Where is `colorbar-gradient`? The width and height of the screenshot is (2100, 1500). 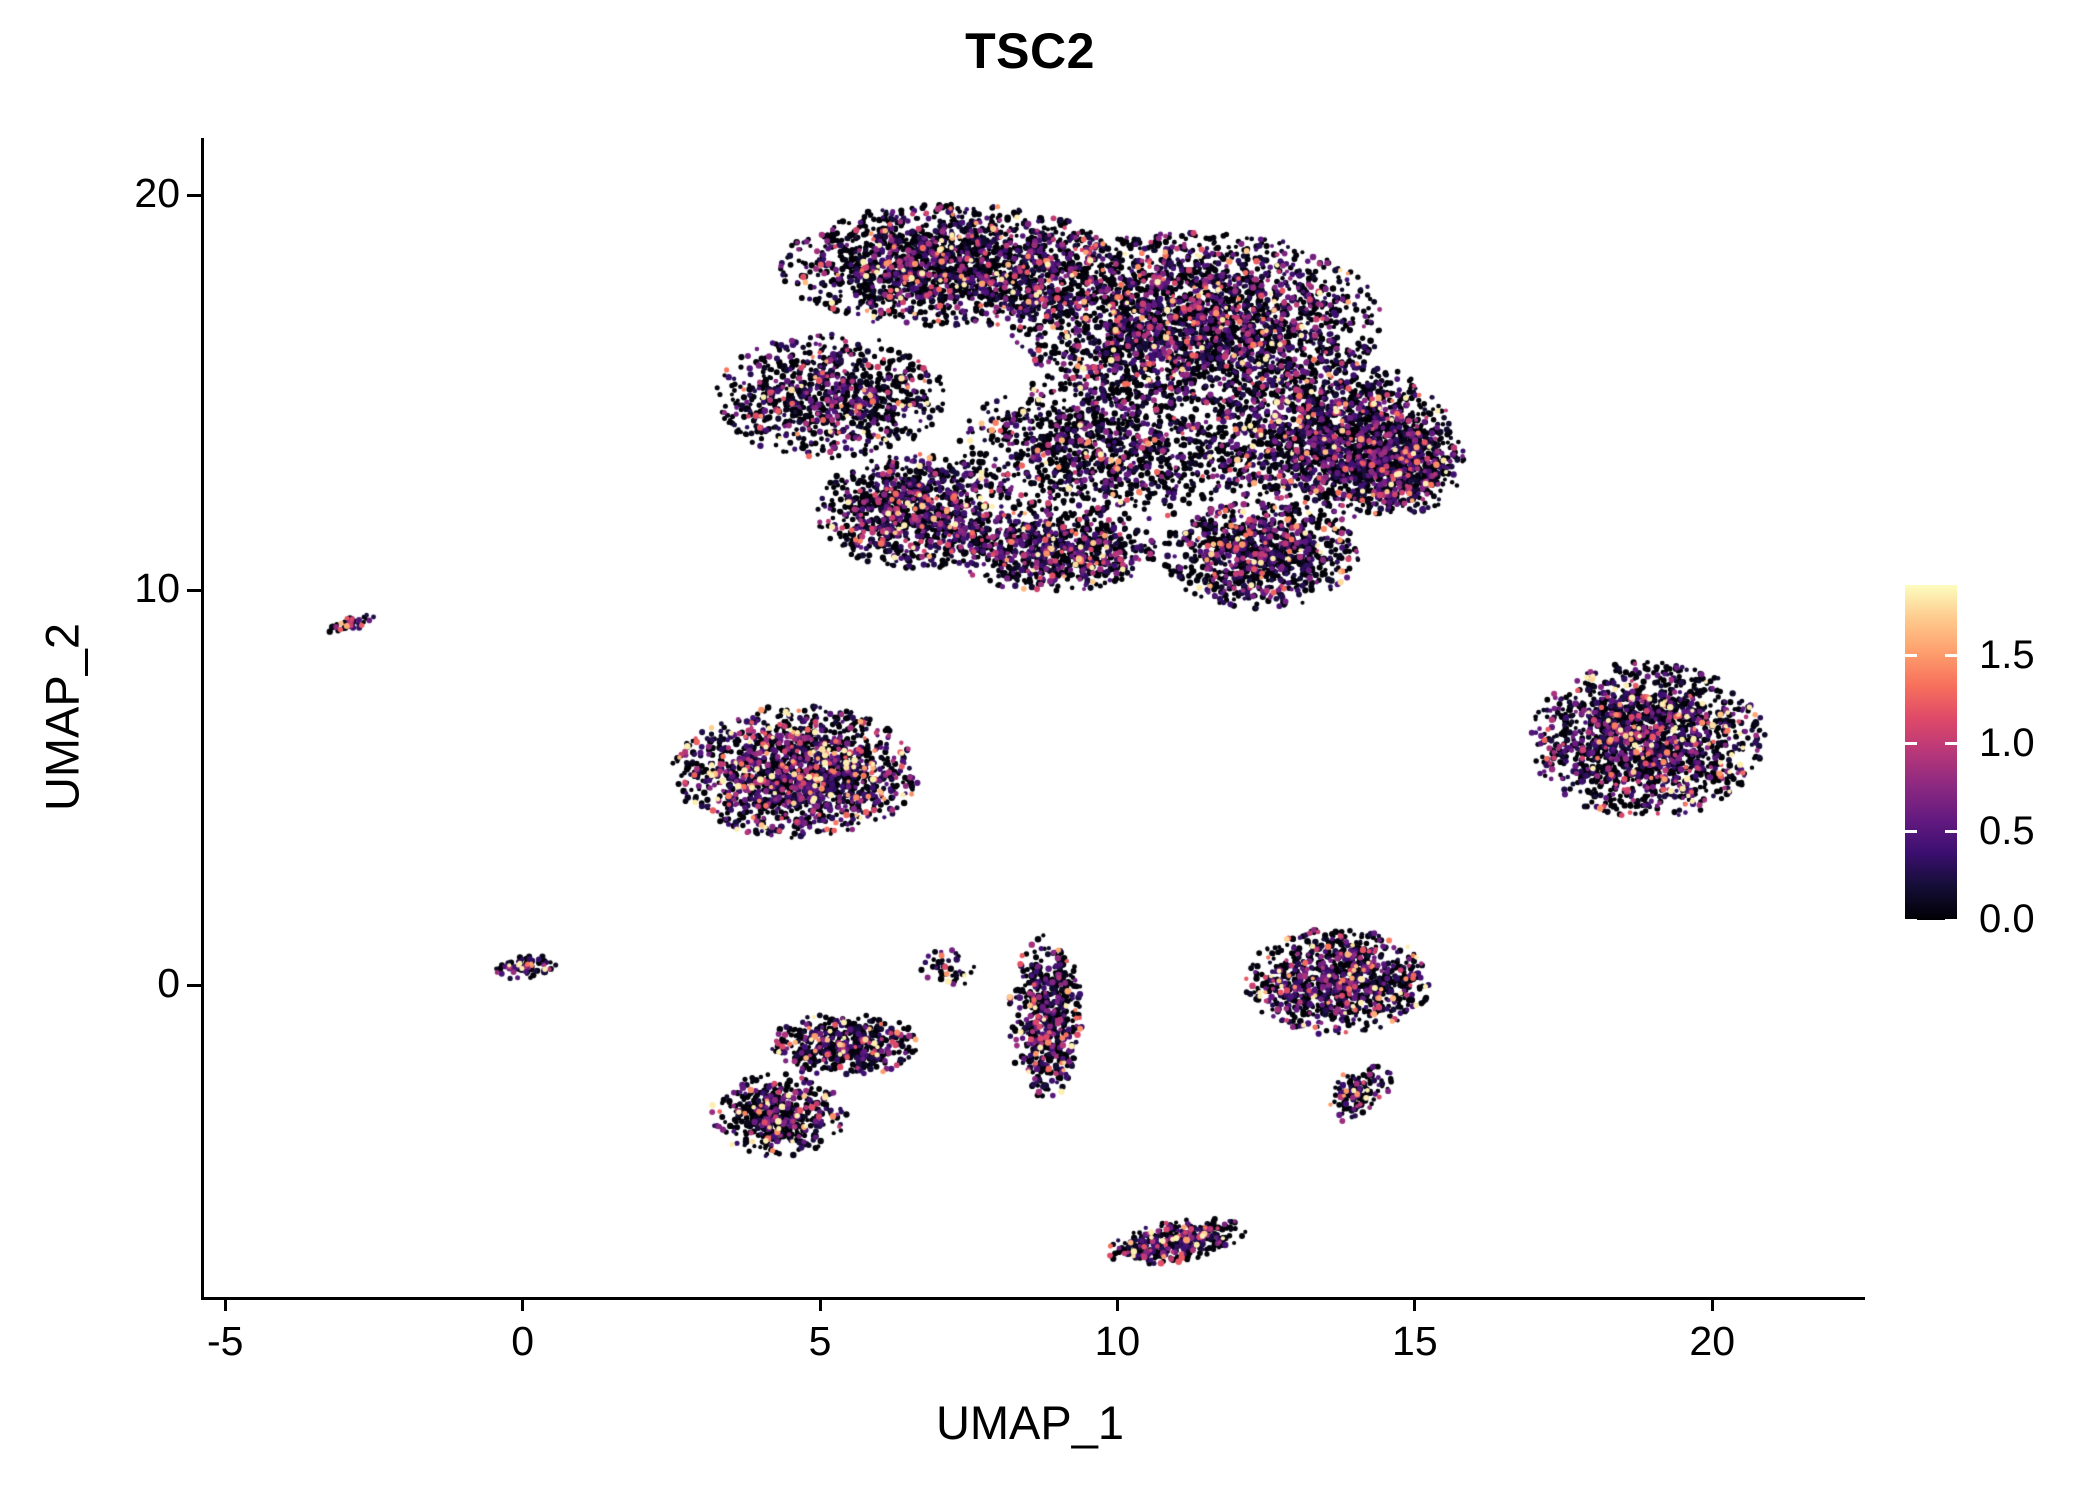
colorbar-gradient is located at coordinates (1931, 752).